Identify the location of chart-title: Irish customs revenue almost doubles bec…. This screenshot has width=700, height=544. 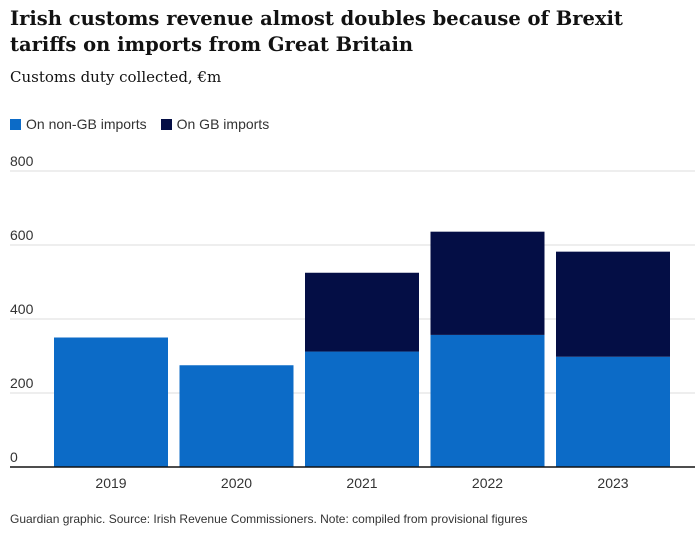
(316, 31).